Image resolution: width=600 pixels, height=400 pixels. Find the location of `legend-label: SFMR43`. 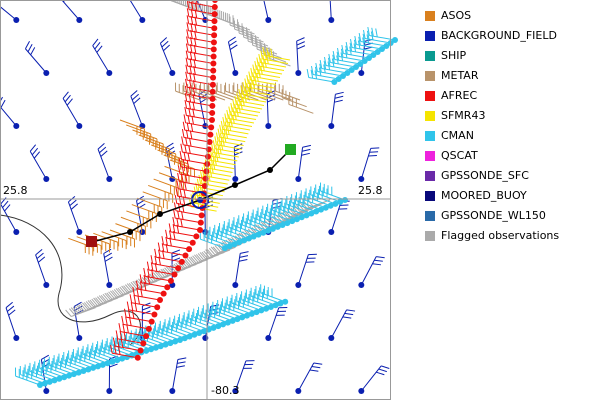

legend-label: SFMR43 is located at coordinates (463, 115).